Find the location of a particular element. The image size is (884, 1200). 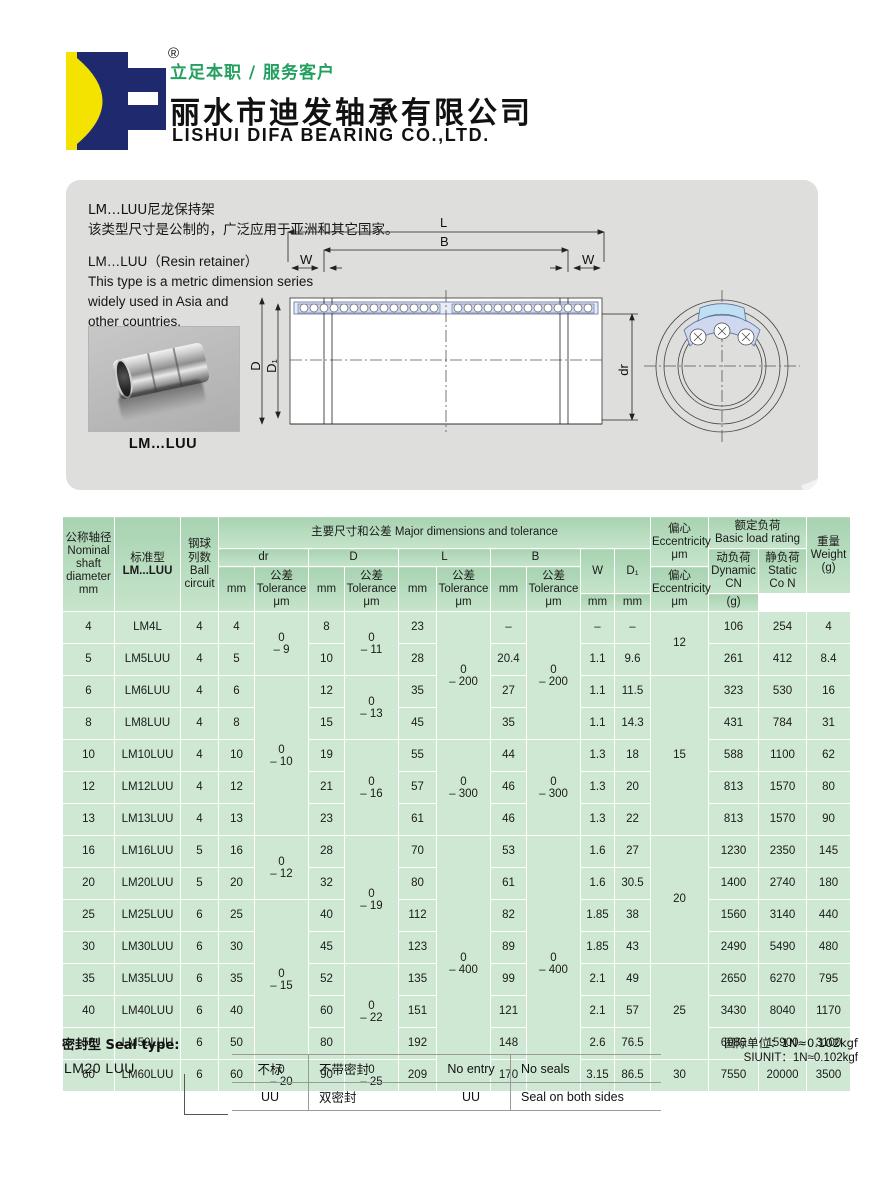

th-dyn-unit: CN is located at coordinates (733, 584).